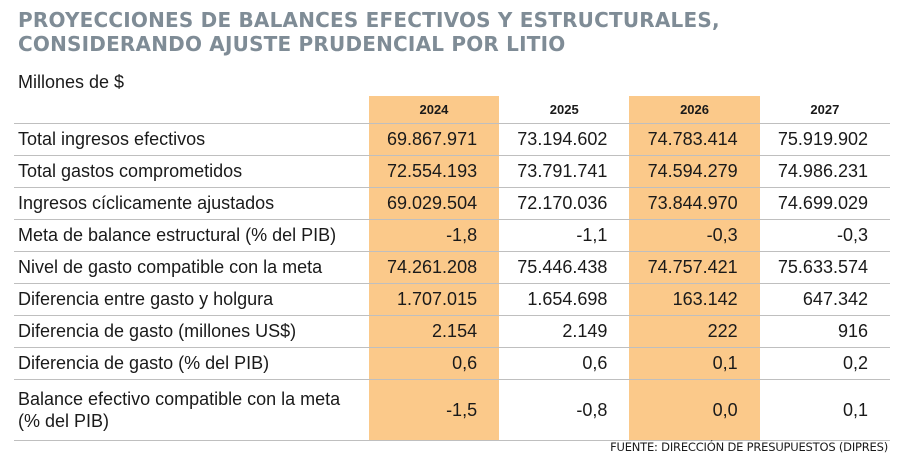  I want to click on cell-value: 916, so click(824, 331).